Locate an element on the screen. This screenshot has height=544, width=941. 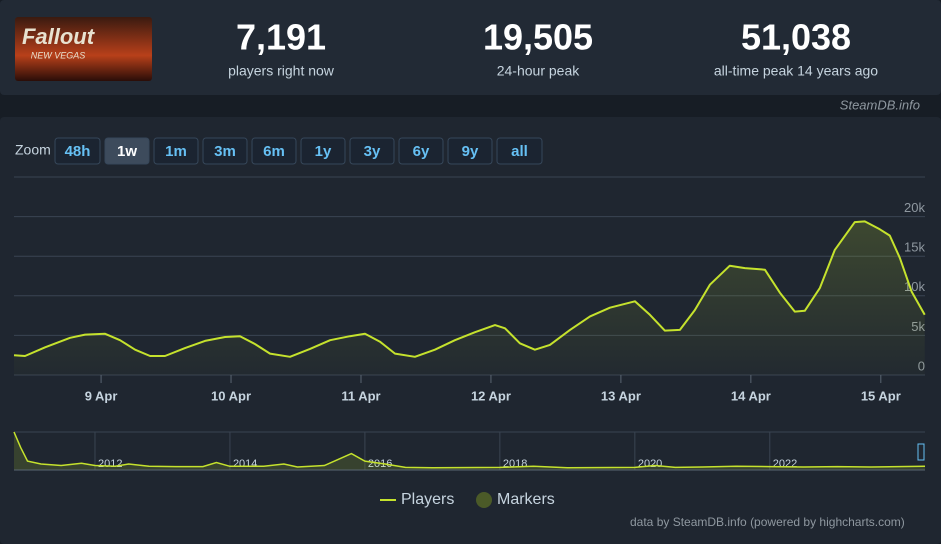
stat-value: 19,505 is located at coordinates (538, 37).